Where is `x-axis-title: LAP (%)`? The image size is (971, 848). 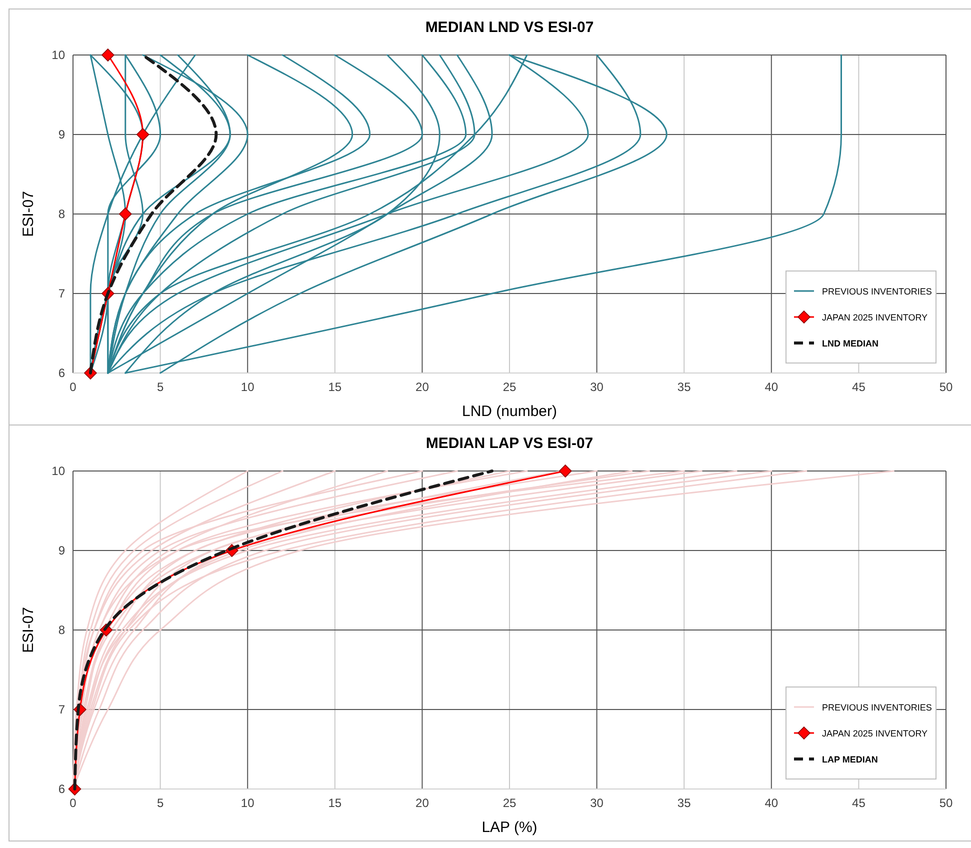
x-axis-title: LAP (%) is located at coordinates (510, 827).